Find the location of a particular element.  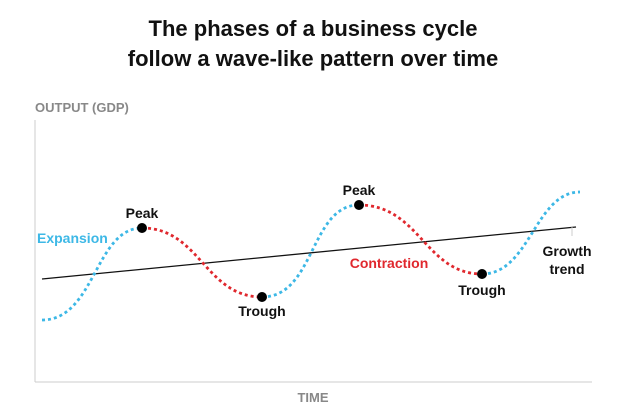

y-axis-label: OUTPUT (GDP) is located at coordinates (82, 107).